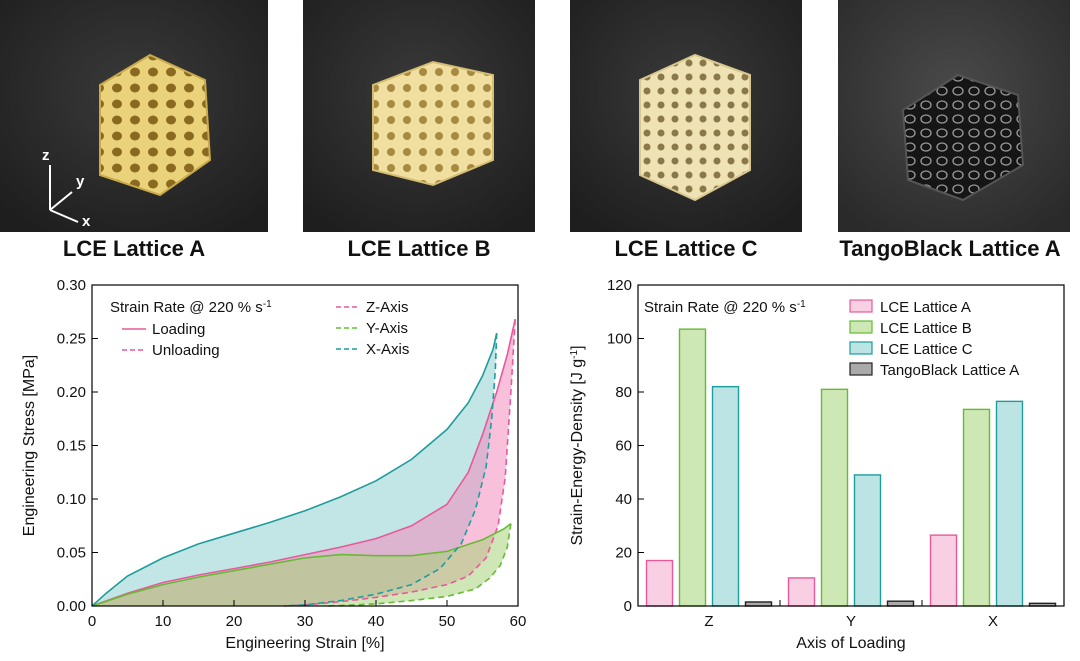 This screenshot has height=661, width=1080. What do you see at coordinates (950, 248) in the screenshot?
I see `caption-tangoblack-lattice-a: TangoBlack Lattice A` at bounding box center [950, 248].